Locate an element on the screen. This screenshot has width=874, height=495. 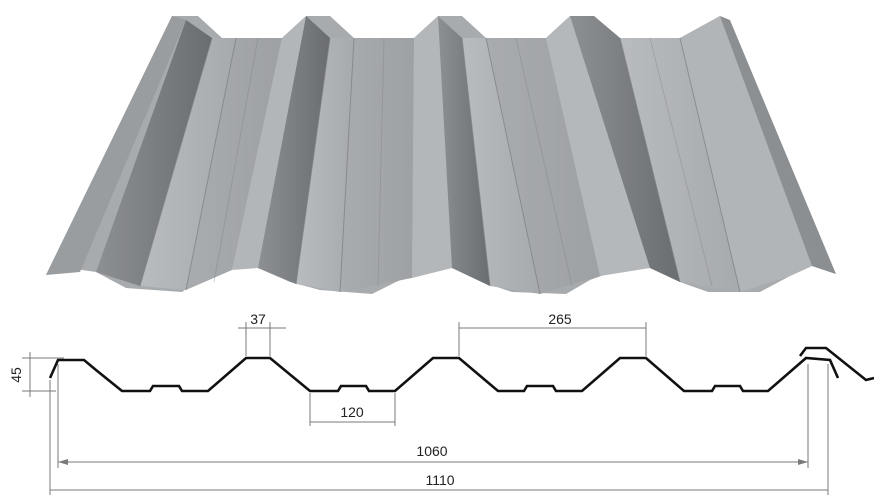
sheet-end-face is located at coordinates (116, 145).